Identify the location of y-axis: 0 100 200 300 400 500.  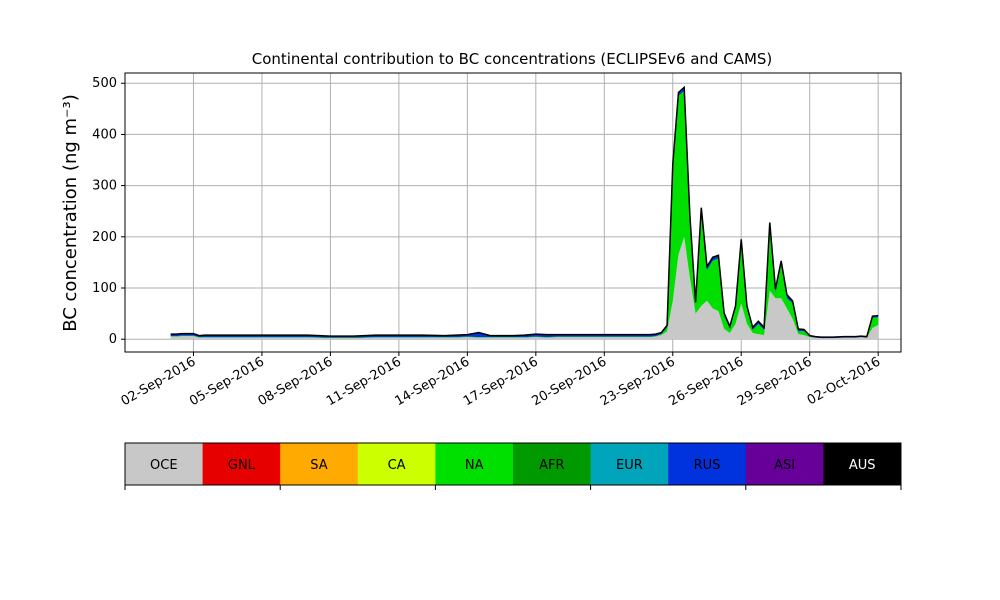
(108, 211).